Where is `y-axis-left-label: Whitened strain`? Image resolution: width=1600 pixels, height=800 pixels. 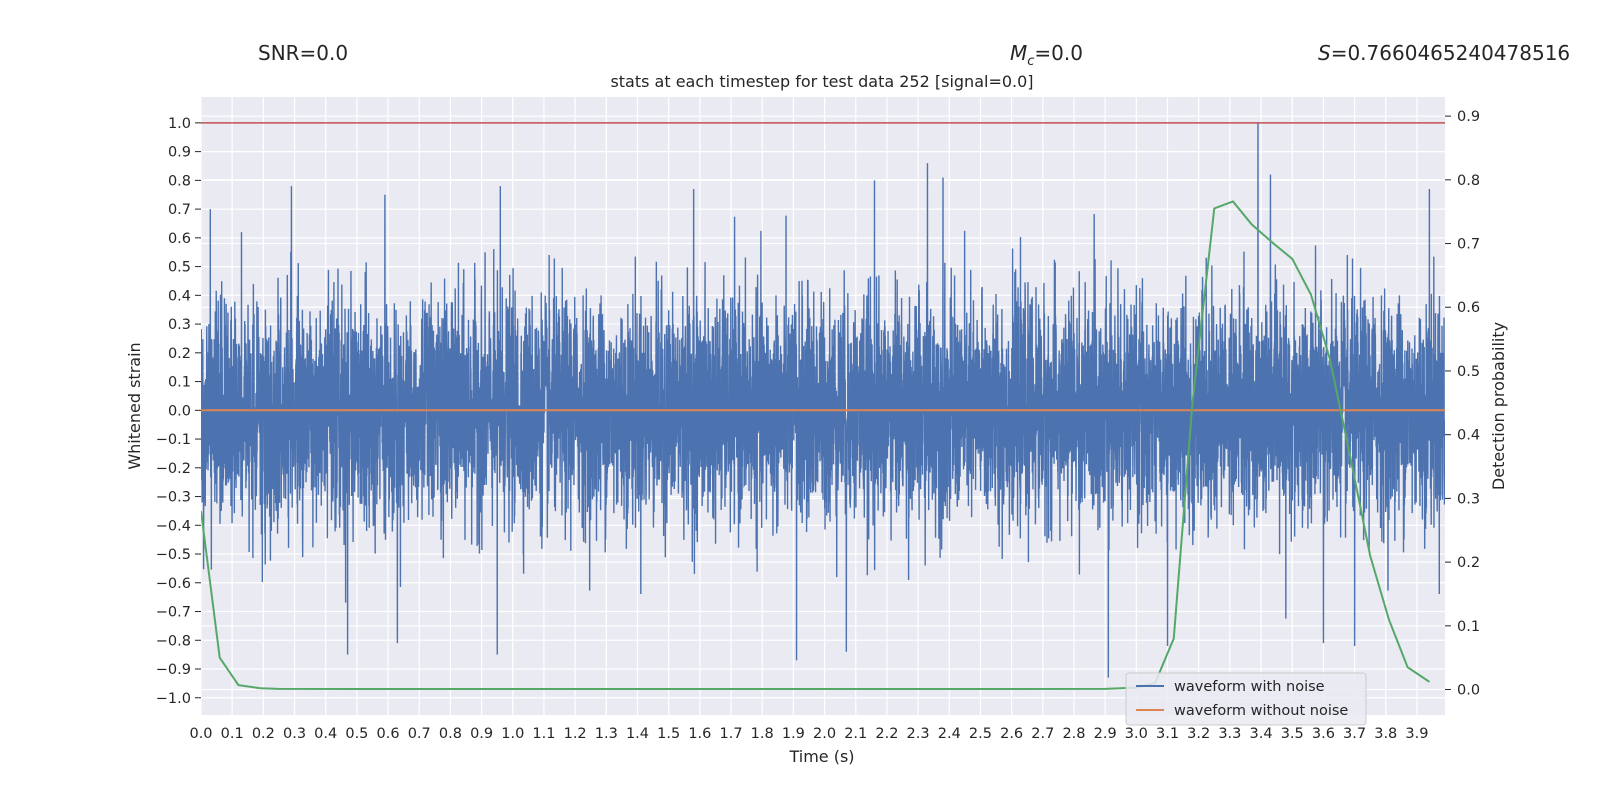 y-axis-left-label: Whitened strain is located at coordinates (134, 405).